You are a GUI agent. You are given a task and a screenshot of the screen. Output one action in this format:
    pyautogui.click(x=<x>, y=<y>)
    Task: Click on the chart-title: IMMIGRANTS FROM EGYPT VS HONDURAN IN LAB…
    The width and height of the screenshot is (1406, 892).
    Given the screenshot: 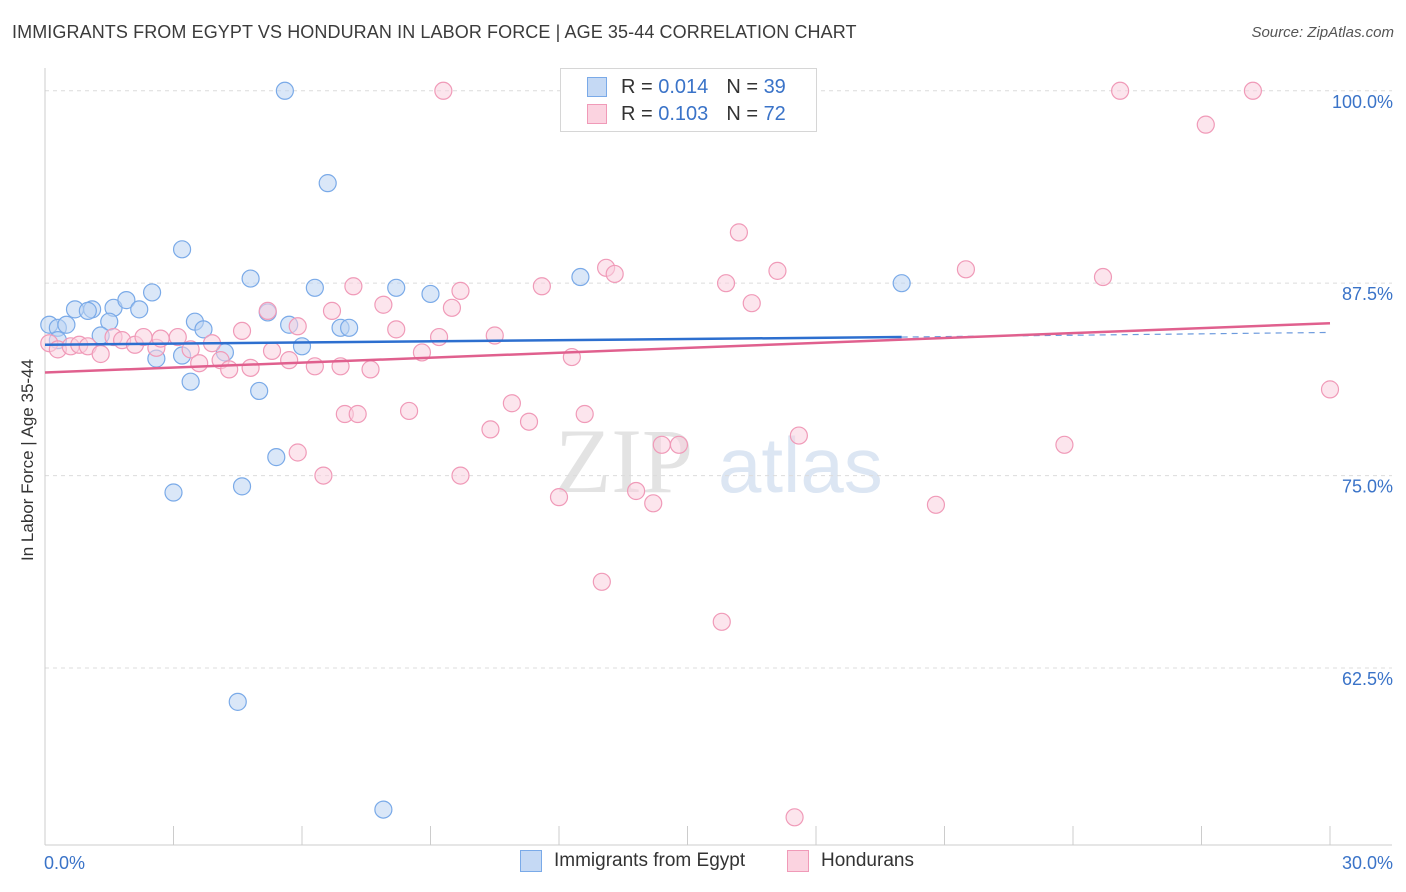 What is the action you would take?
    pyautogui.click(x=434, y=32)
    